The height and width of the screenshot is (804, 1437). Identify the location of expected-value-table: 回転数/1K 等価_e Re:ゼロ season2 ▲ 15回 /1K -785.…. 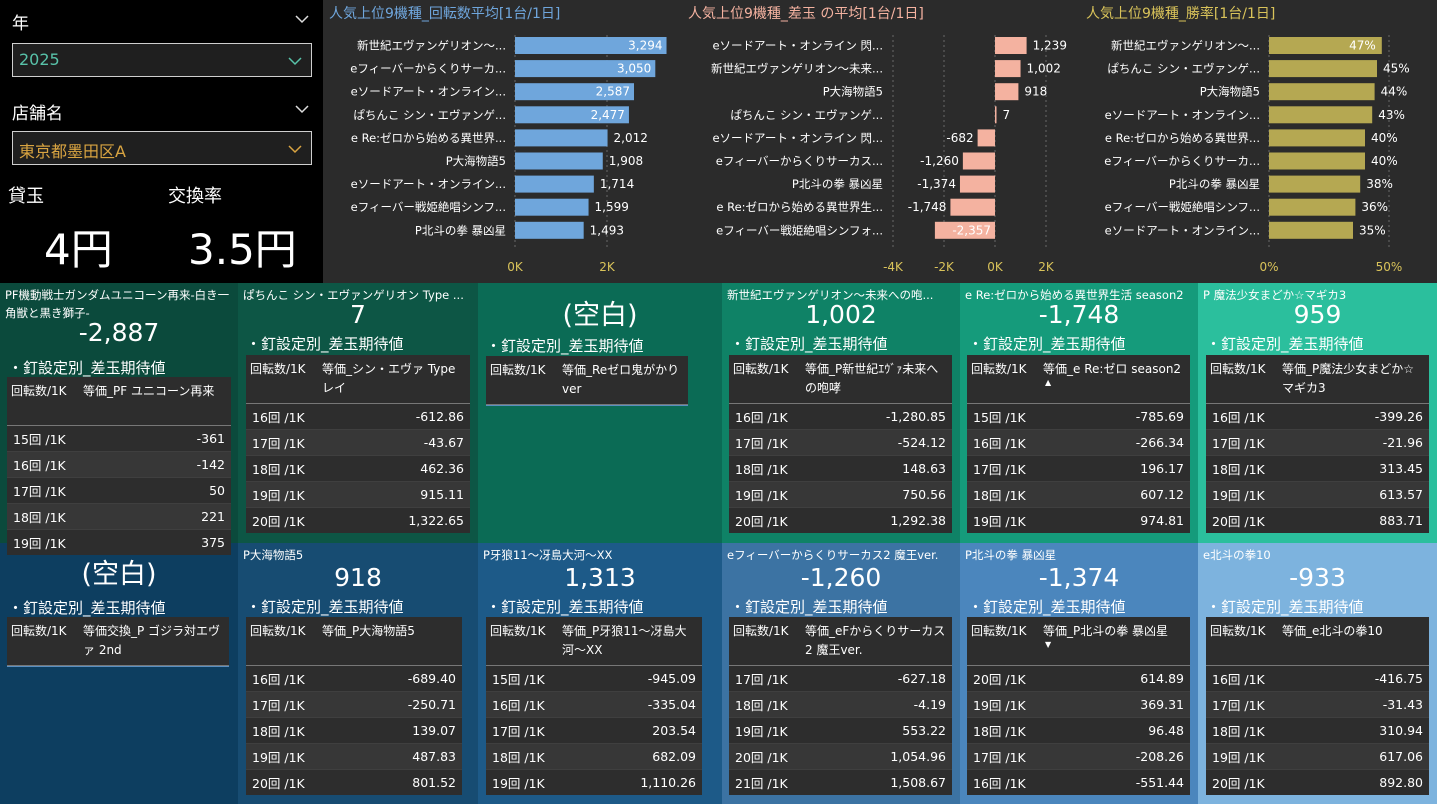
(1078, 444).